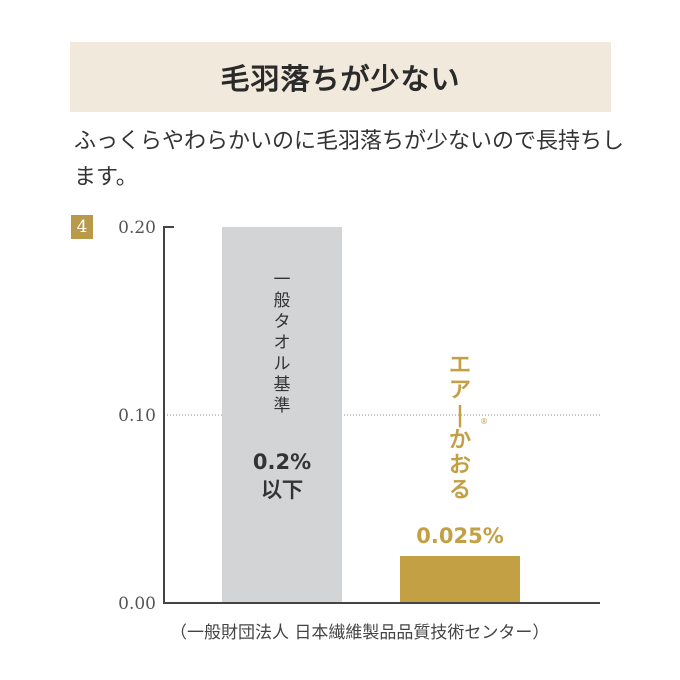 The image size is (680, 680). Describe the element at coordinates (82, 227) in the screenshot. I see `figure-number-badge: 4` at that location.